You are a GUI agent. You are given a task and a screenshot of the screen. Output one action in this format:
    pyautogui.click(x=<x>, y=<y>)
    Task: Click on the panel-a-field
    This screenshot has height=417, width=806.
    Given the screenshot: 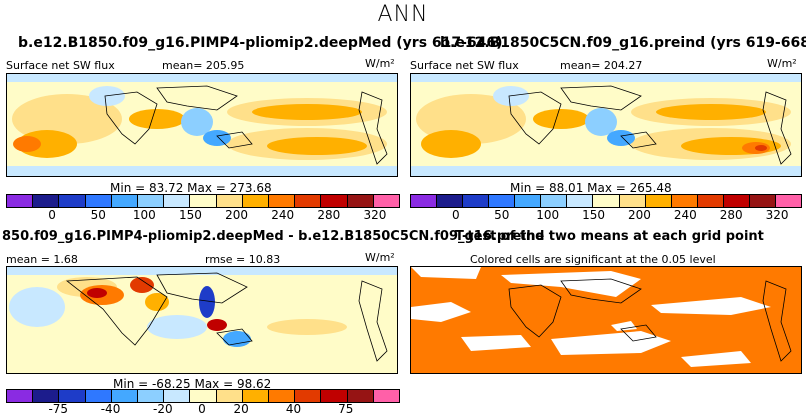 What is the action you would take?
    pyautogui.click(x=202, y=125)
    